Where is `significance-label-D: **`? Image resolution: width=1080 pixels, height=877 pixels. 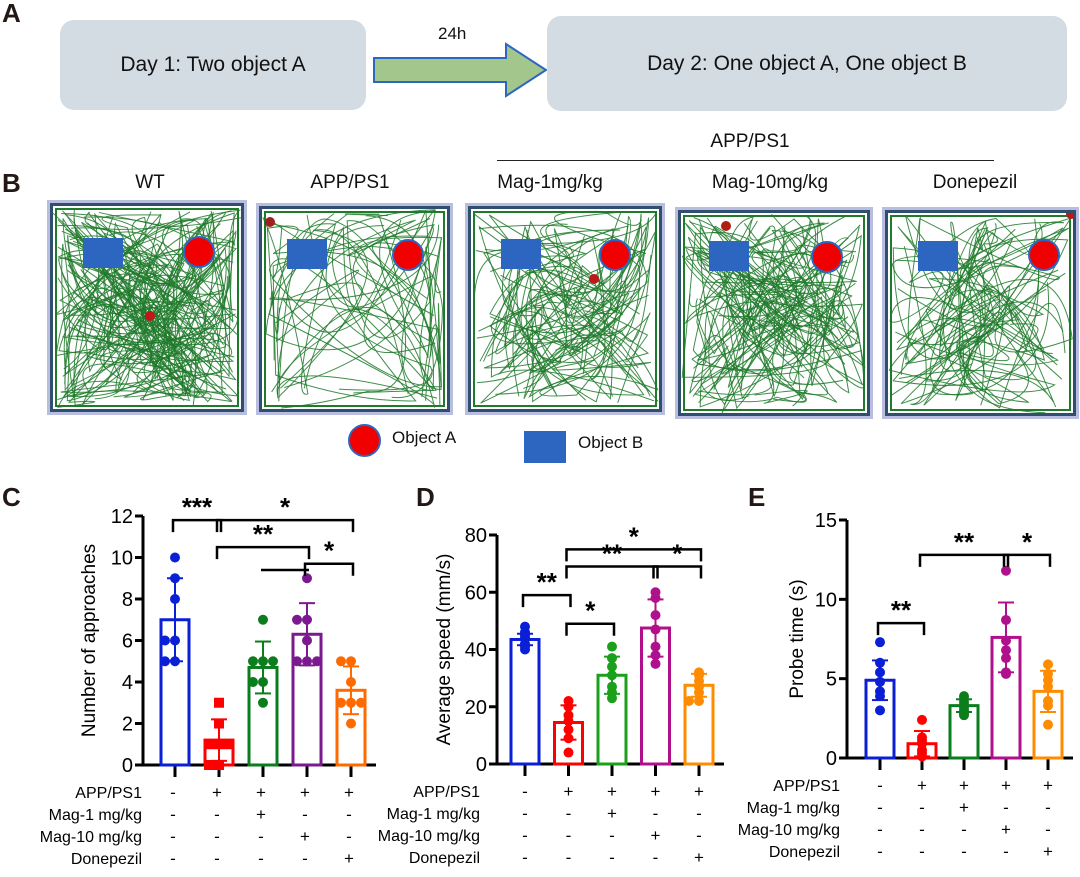 significance-label-D: ** is located at coordinates (612, 553).